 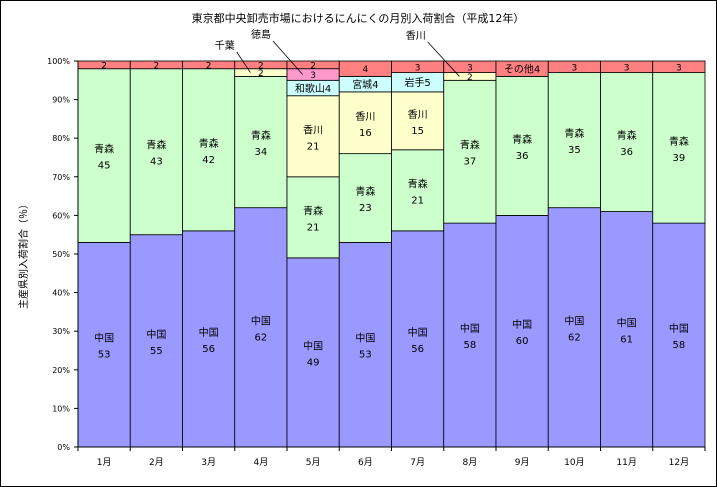 I want to click on x-tick-label: 2月, so click(x=156, y=462).